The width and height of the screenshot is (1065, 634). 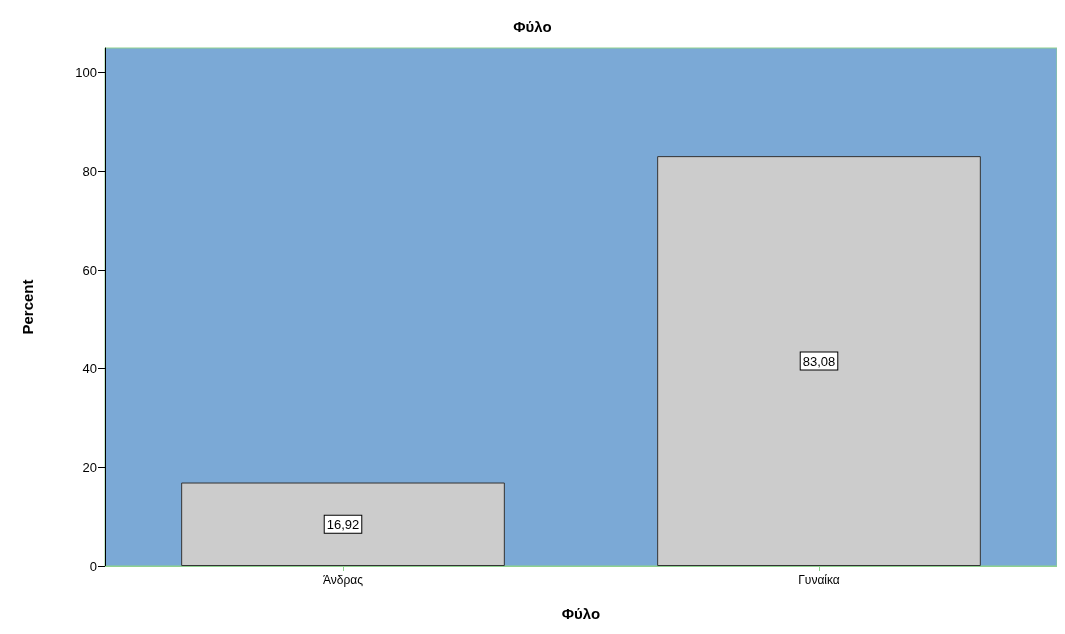 I want to click on data-label: 16,92, so click(x=343, y=524).